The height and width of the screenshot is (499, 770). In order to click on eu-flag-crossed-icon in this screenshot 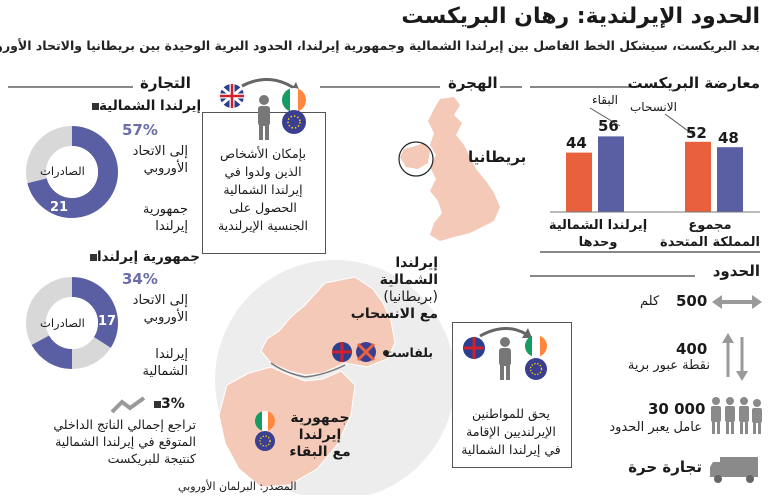, I will do `click(366, 352)`.